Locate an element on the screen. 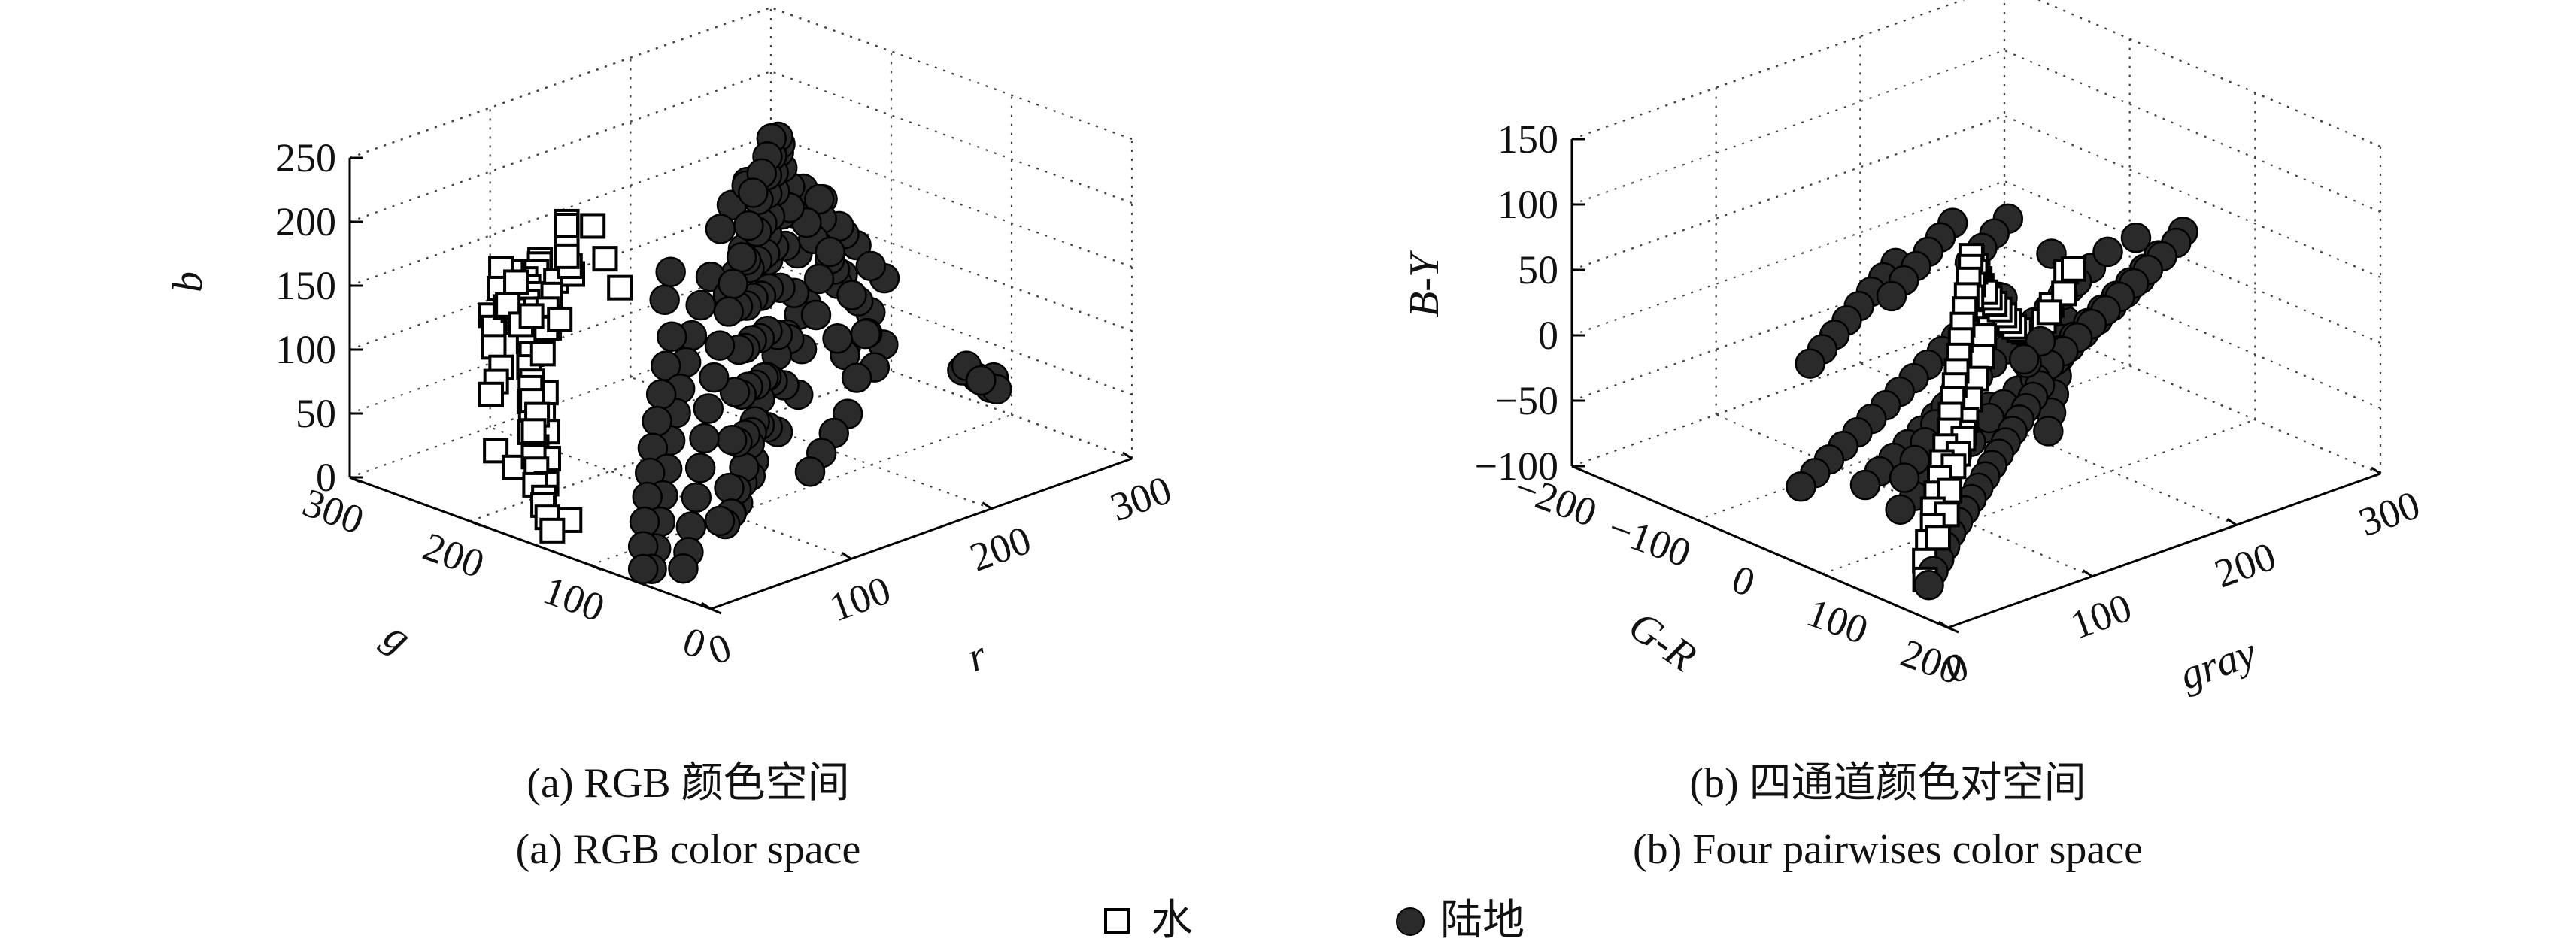 The height and width of the screenshot is (948, 2576). panel-a-zlabel: b is located at coordinates (188, 281).